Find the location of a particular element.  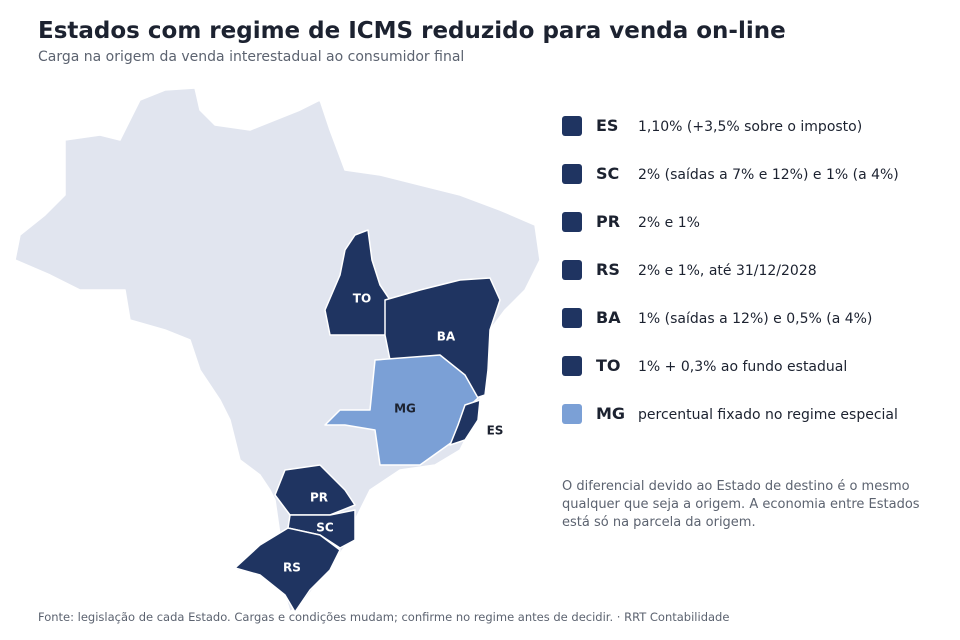

legend-text: percentual fixado no regime especial is located at coordinates (768, 415).